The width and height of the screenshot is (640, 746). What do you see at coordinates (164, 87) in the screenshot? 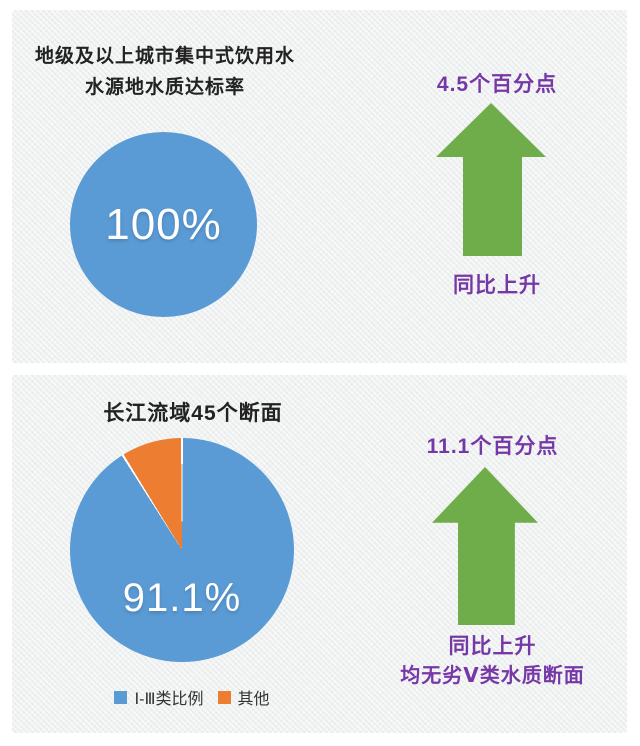
I see `chart-title-line2: 水源地水质达标率` at bounding box center [164, 87].